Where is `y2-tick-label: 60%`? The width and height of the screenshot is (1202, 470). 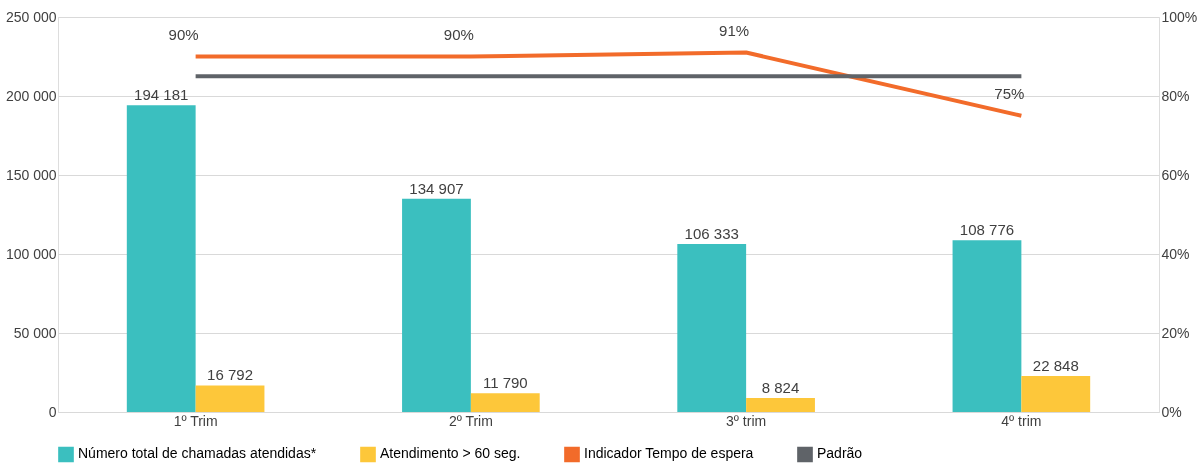
y2-tick-label: 60% is located at coordinates (1175, 174).